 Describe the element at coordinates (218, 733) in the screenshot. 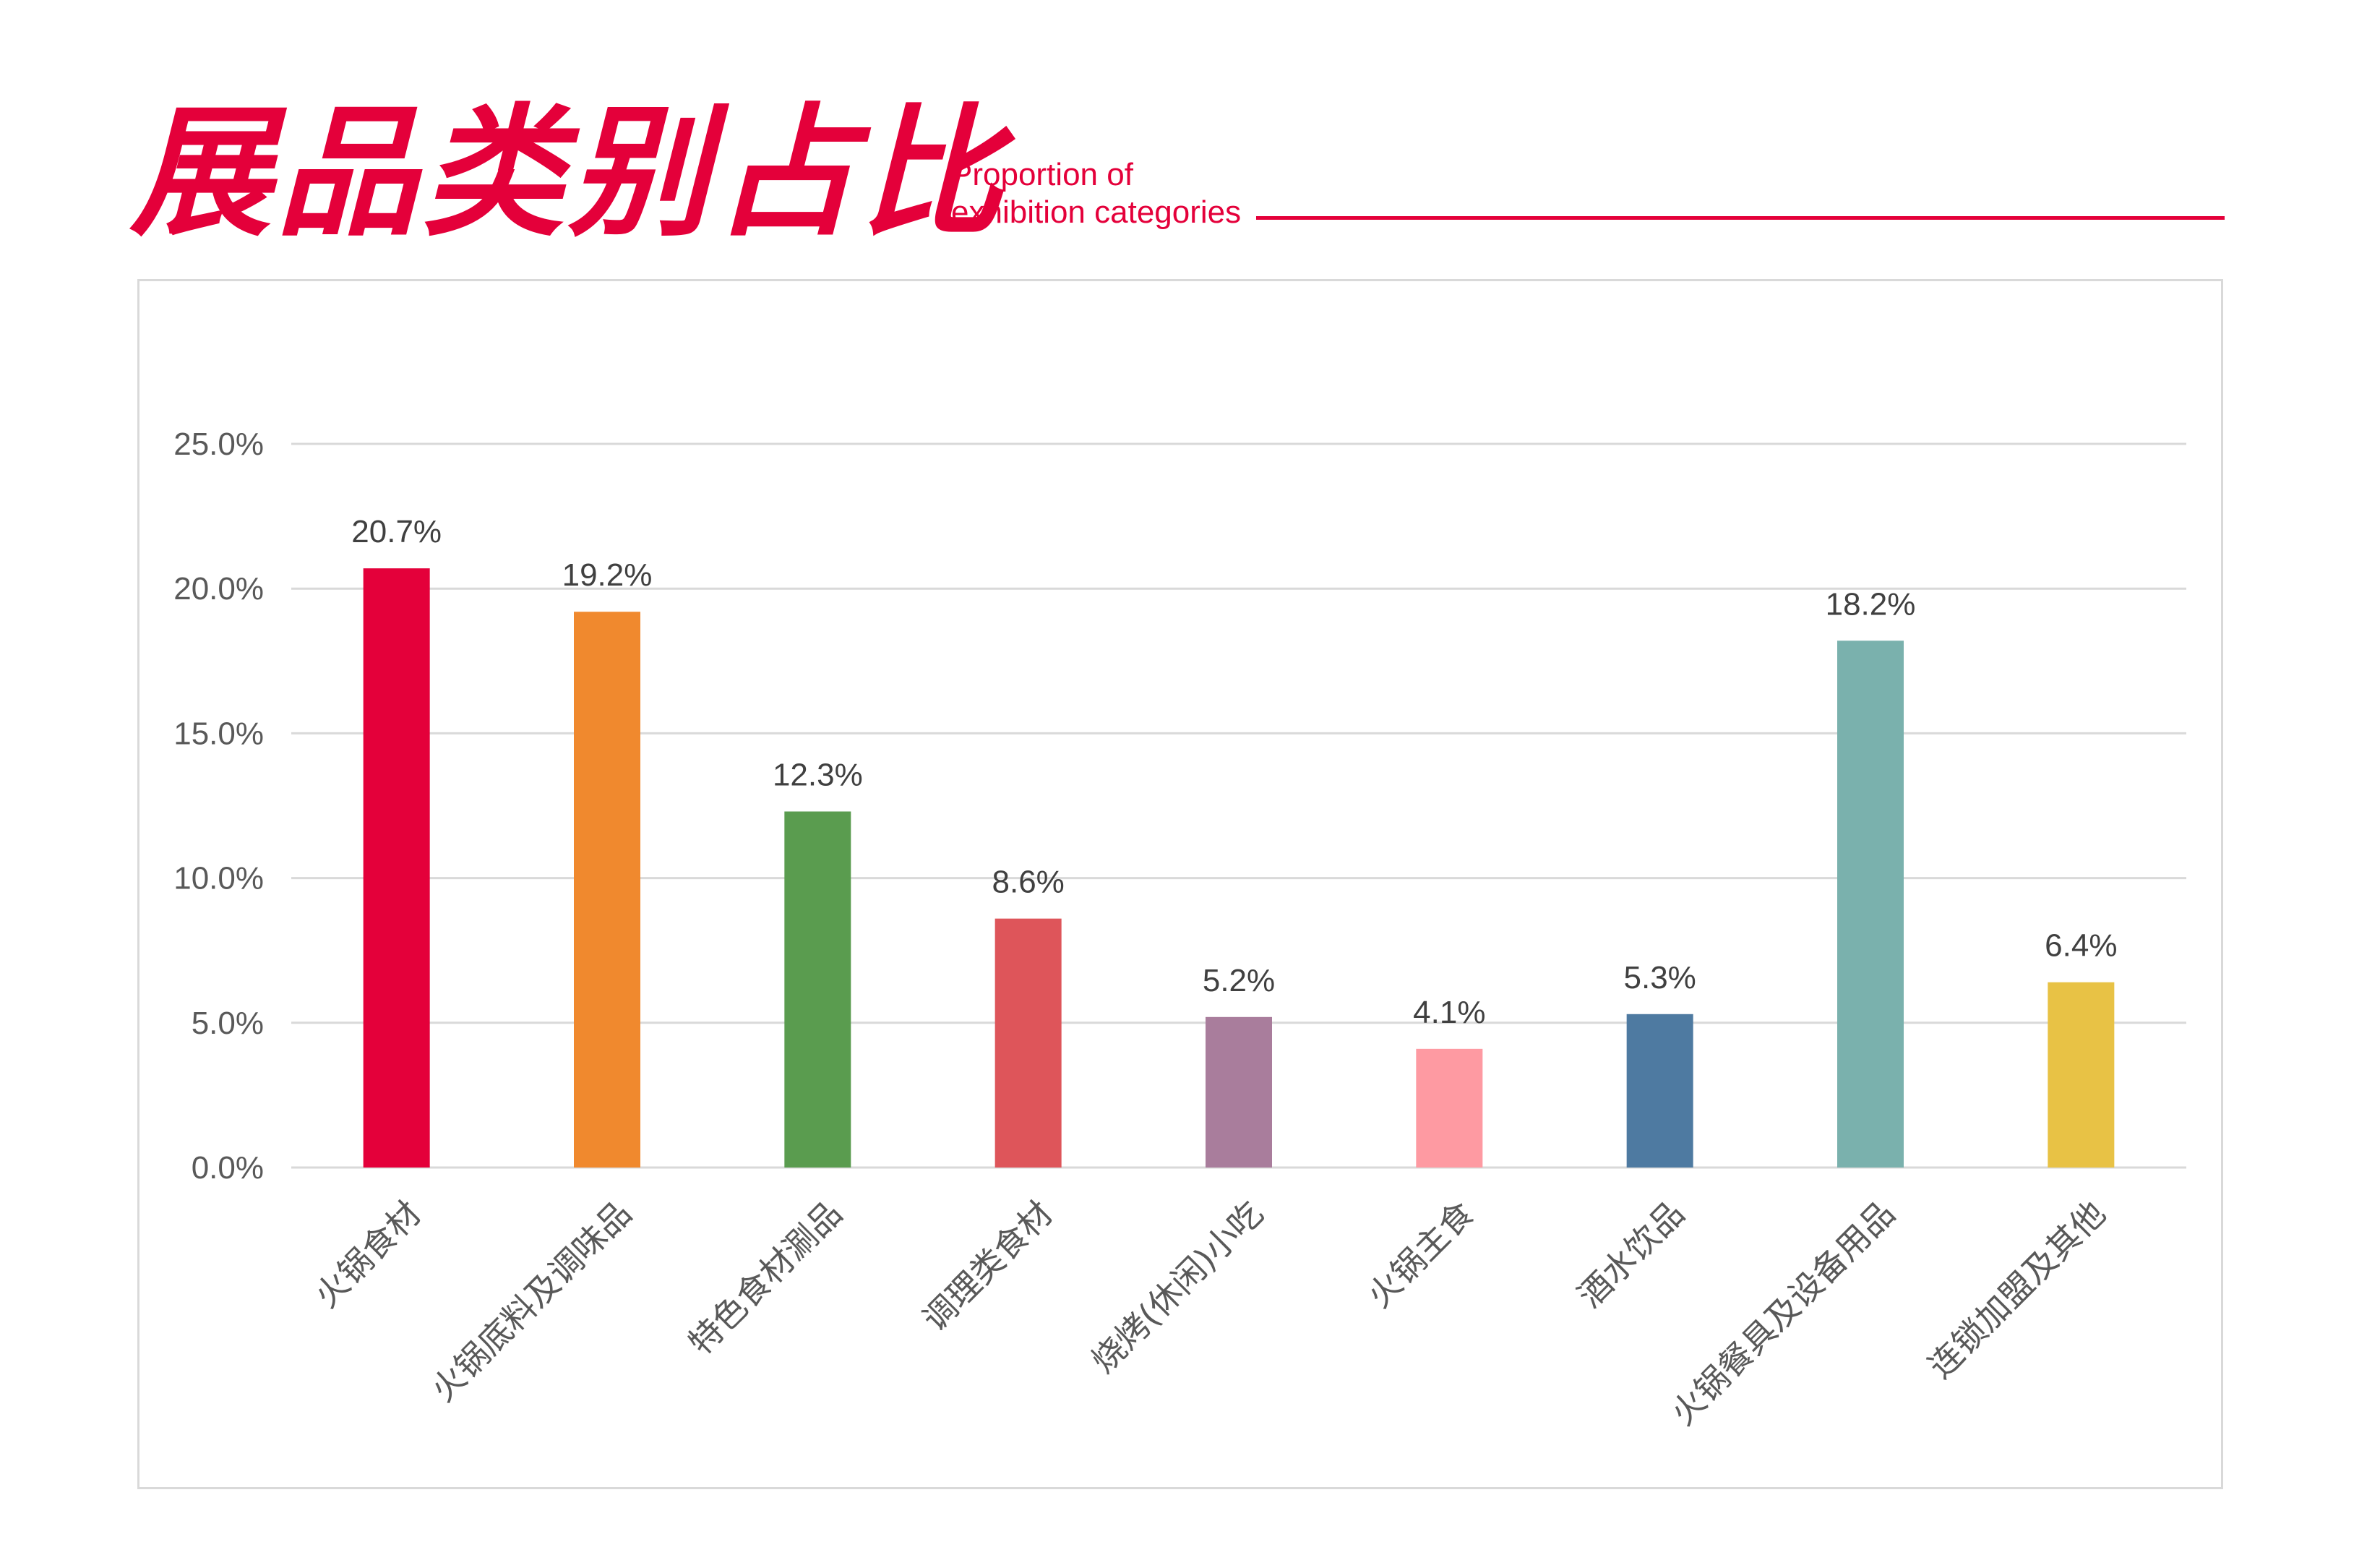

I see `y-tick-label: 15.0%` at that location.